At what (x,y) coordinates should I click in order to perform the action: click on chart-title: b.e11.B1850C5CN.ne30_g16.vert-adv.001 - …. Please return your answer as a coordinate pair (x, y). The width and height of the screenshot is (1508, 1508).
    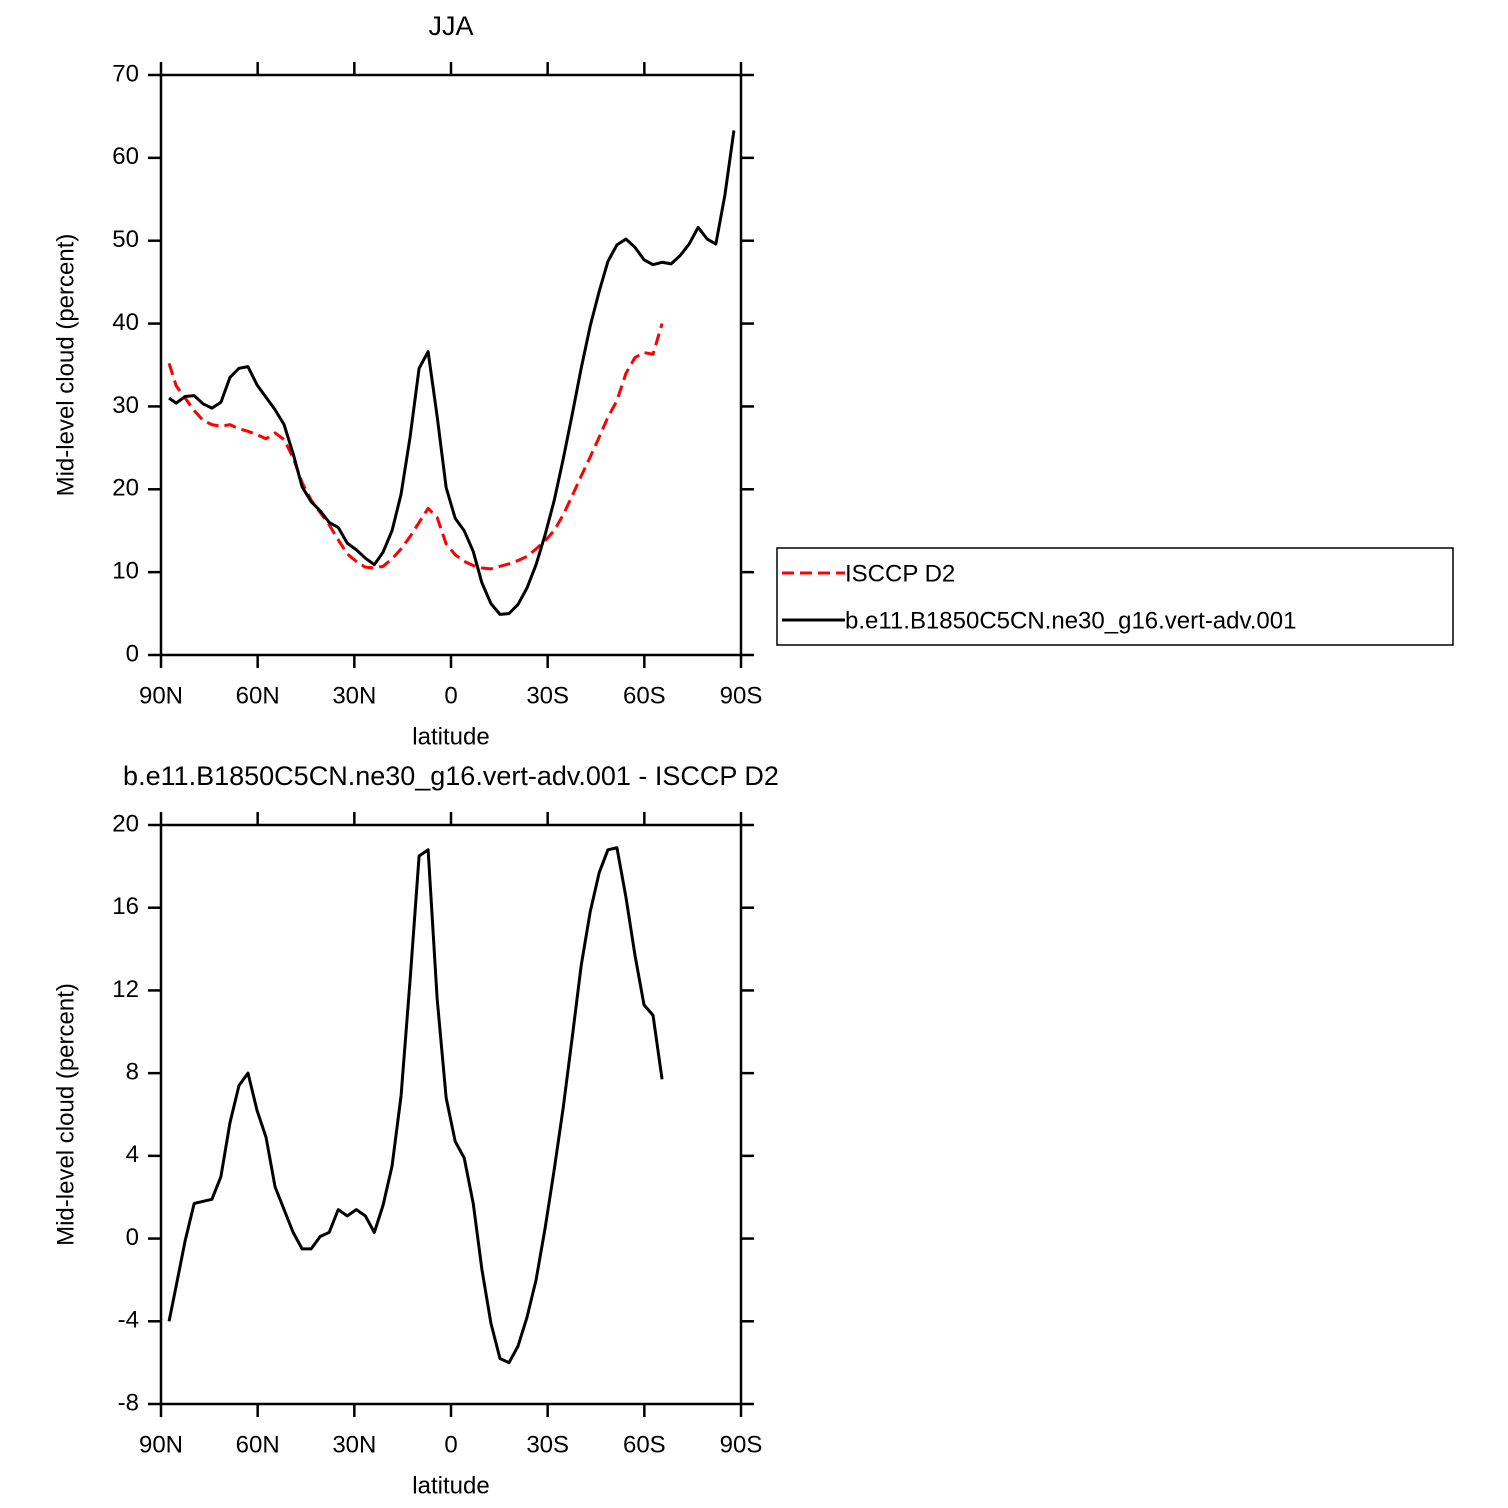
    Looking at the image, I should click on (451, 776).